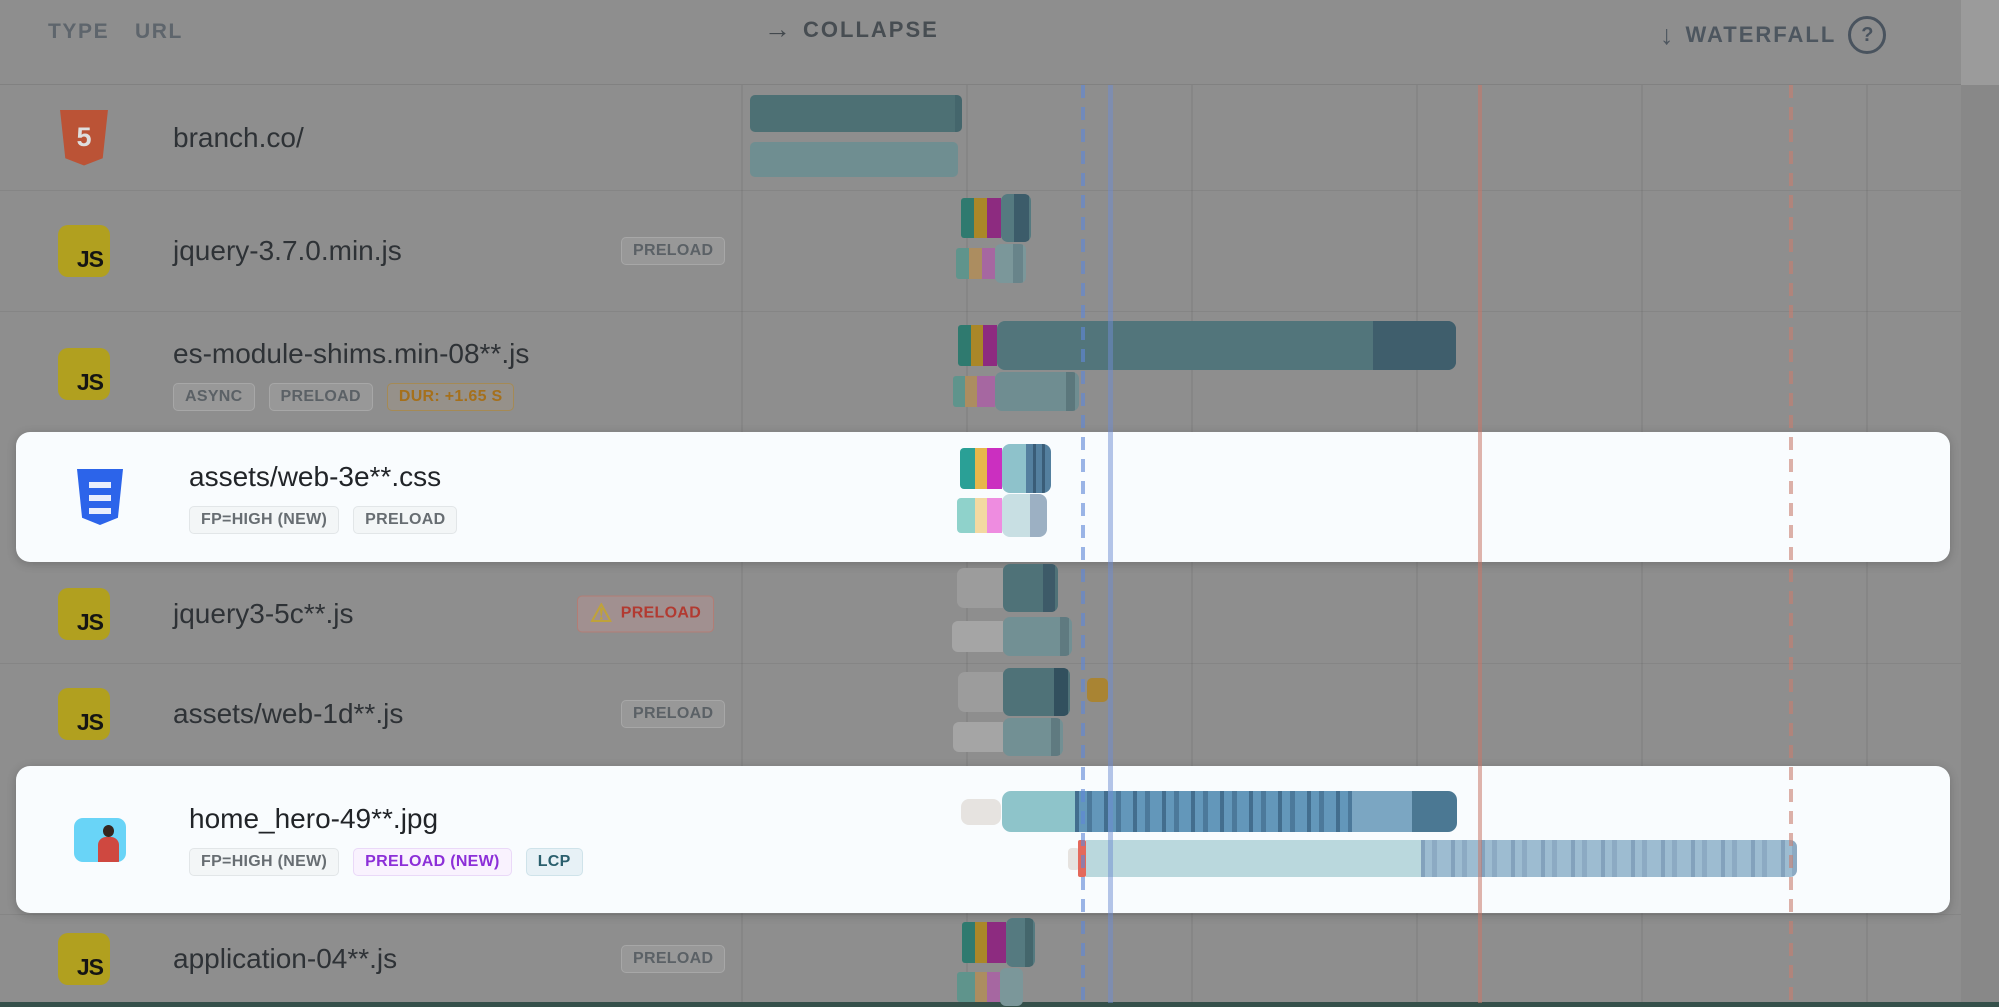  What do you see at coordinates (980, 714) in the screenshot?
I see `request-row: JS assets/web-1d**.js PRELOAD` at bounding box center [980, 714].